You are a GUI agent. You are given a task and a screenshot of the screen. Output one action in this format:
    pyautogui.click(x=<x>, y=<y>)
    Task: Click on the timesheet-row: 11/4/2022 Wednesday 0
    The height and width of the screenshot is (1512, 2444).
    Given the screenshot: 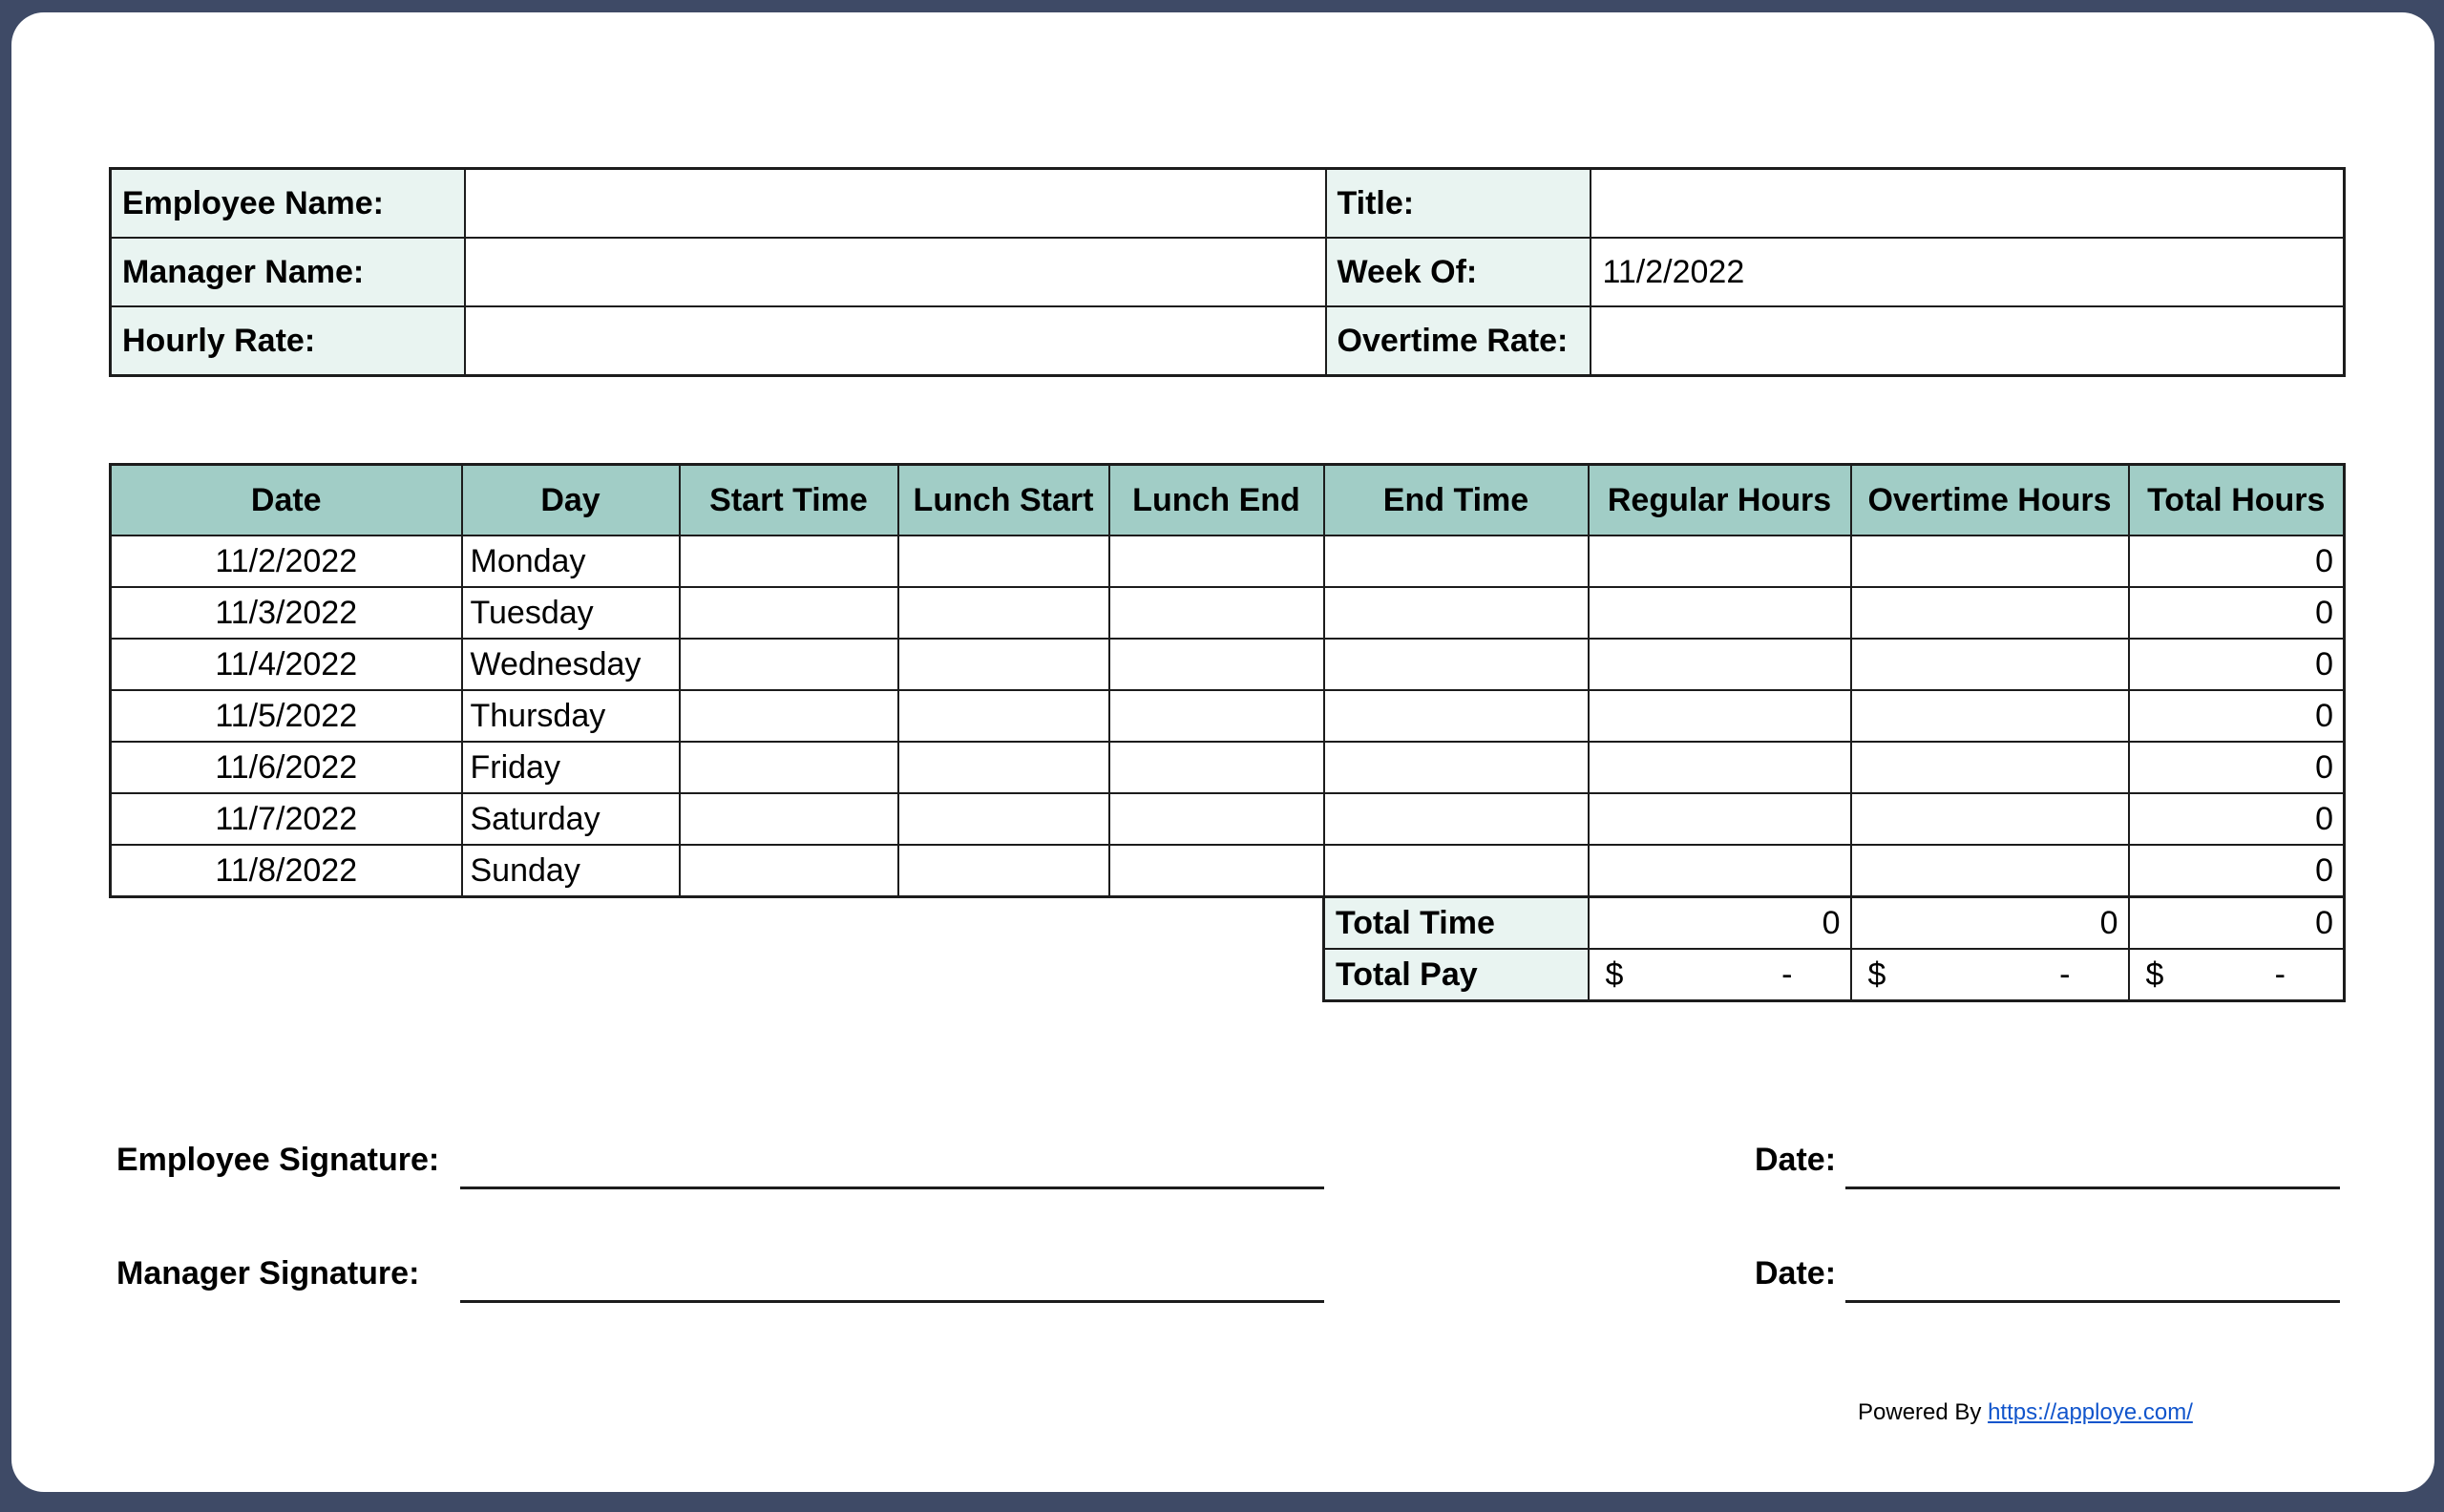 What is the action you would take?
    pyautogui.click(x=1227, y=665)
    